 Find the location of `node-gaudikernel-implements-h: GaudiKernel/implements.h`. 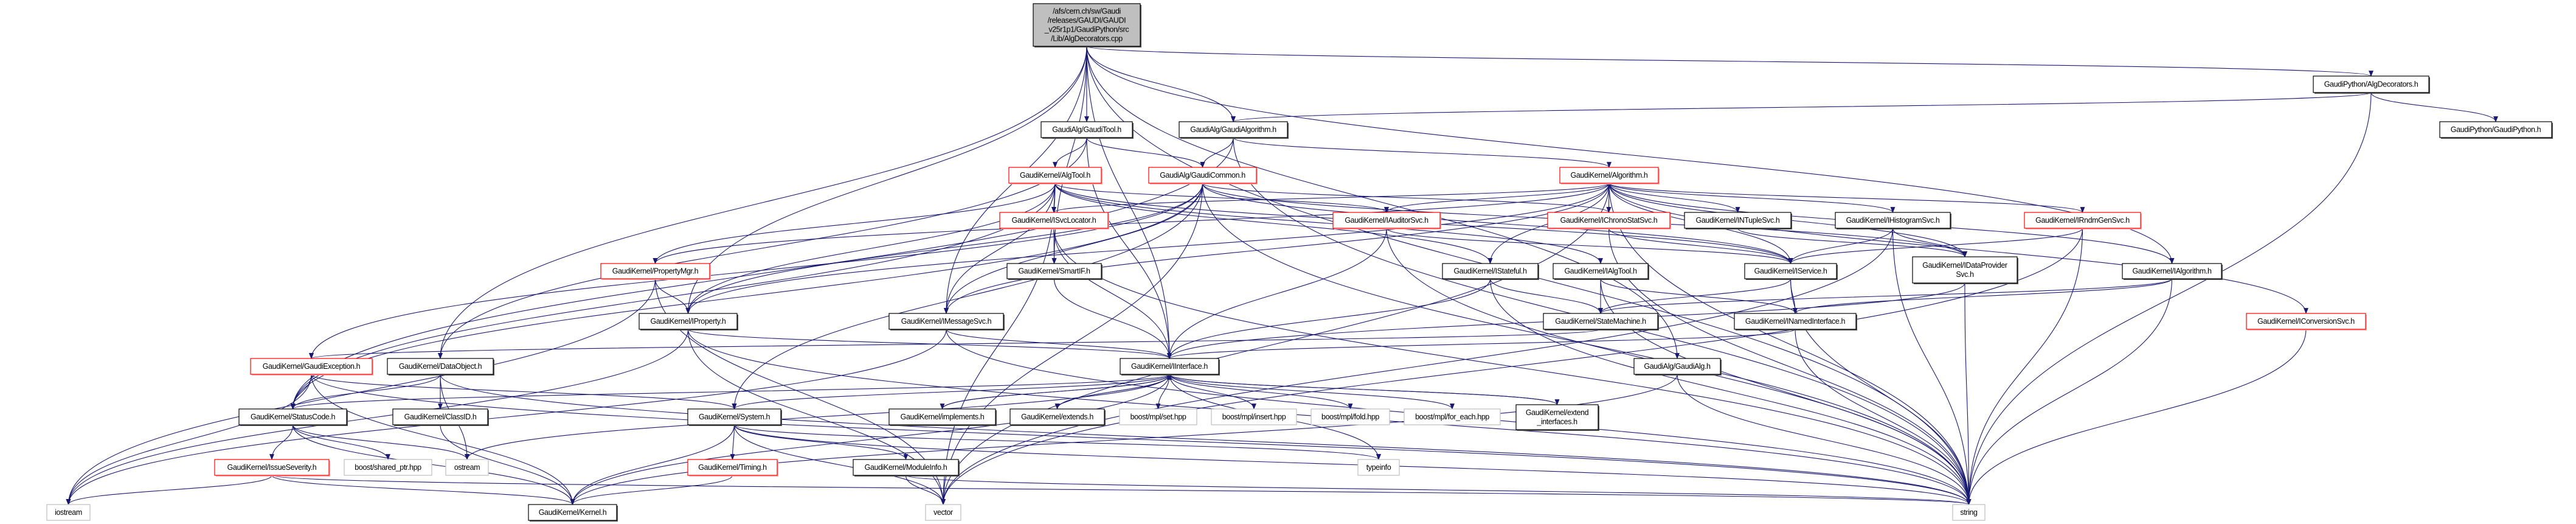

node-gaudikernel-implements-h: GaudiKernel/implements.h is located at coordinates (942, 417).